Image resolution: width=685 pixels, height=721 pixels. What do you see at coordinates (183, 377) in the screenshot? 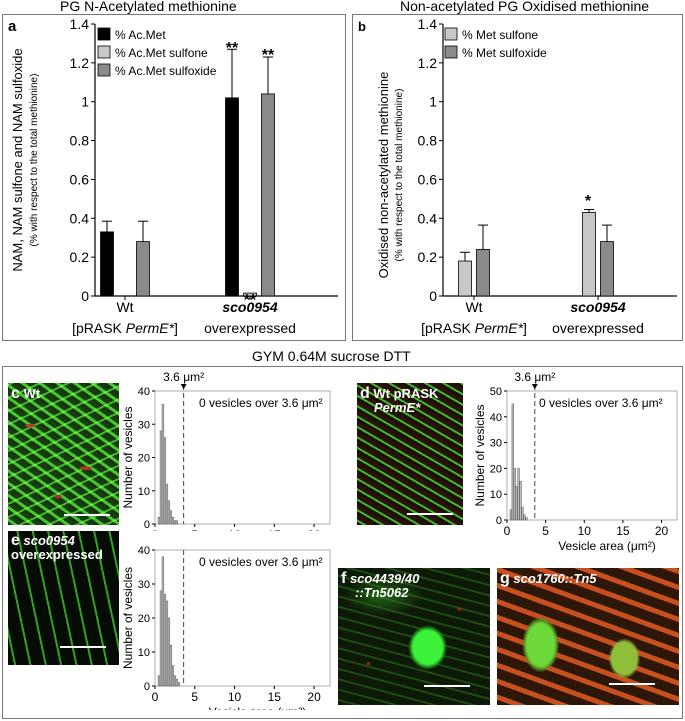
I see `hist-c-threshold-label: 3.6 μm²` at bounding box center [183, 377].